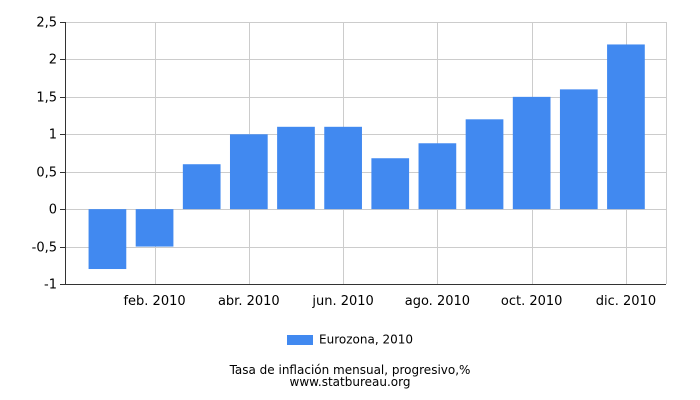  Describe the element at coordinates (53, 210) in the screenshot. I see `y-tick-label: 0` at that location.